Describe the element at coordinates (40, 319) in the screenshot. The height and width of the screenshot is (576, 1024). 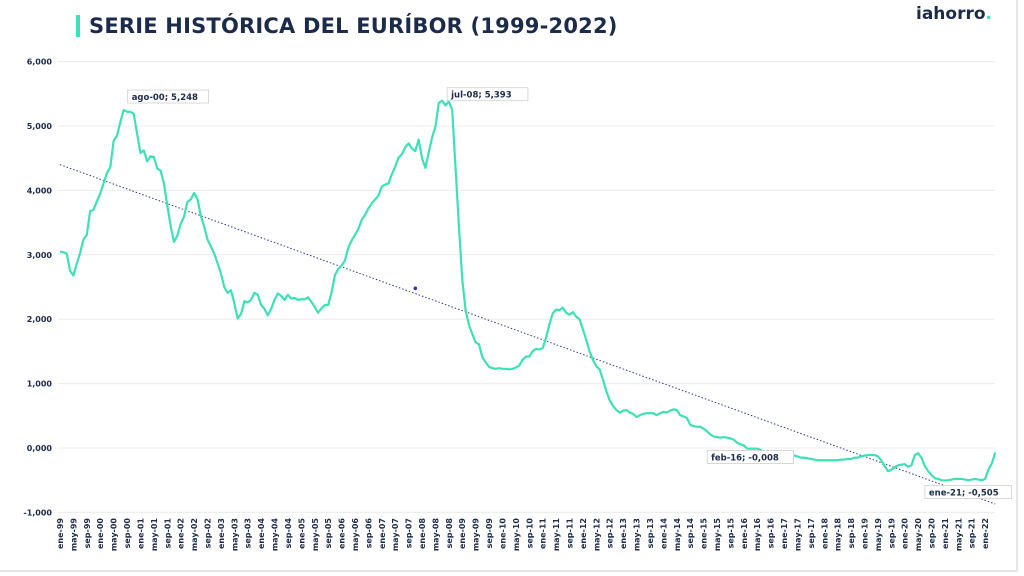
I see `y-tick-label: 2,000` at that location.